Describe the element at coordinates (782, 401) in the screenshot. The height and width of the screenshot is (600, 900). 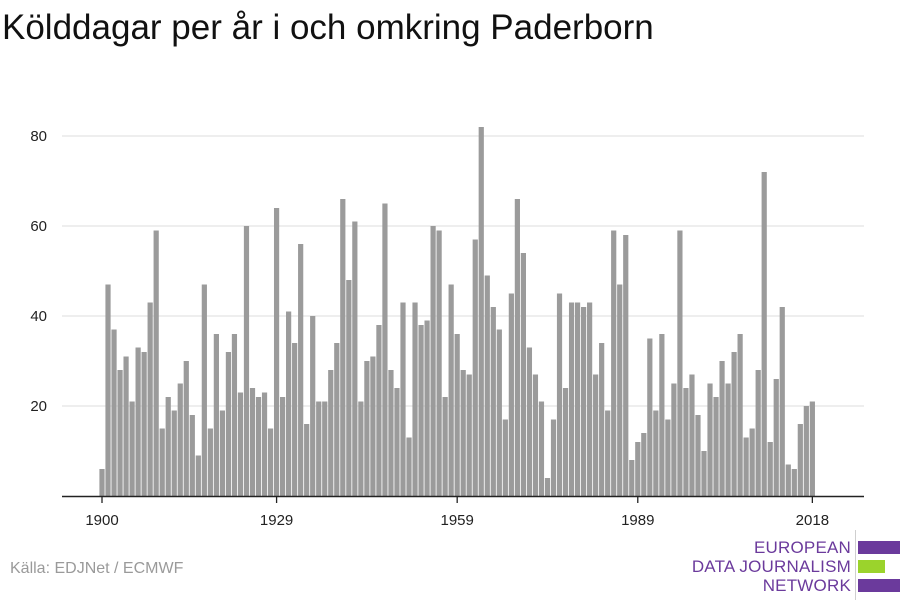
I see `bar: 2013: 42` at that location.